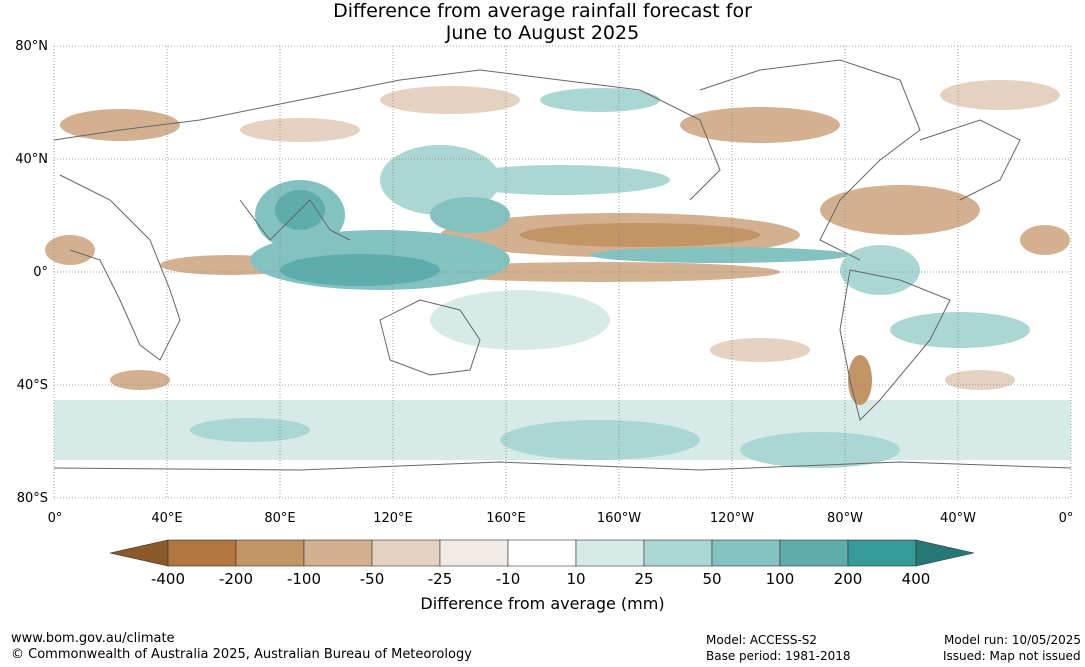 This screenshot has height=667, width=1085. Describe the element at coordinates (762, 640) in the screenshot. I see `footer-model: Model: ACCESS-S2` at that location.